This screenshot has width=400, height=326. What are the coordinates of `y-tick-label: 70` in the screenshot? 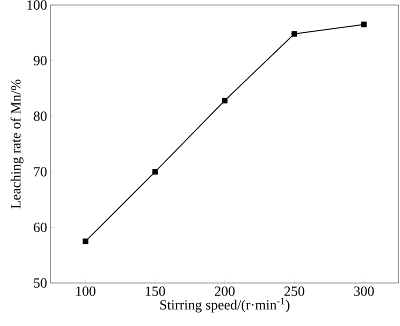 It's located at (40, 172).